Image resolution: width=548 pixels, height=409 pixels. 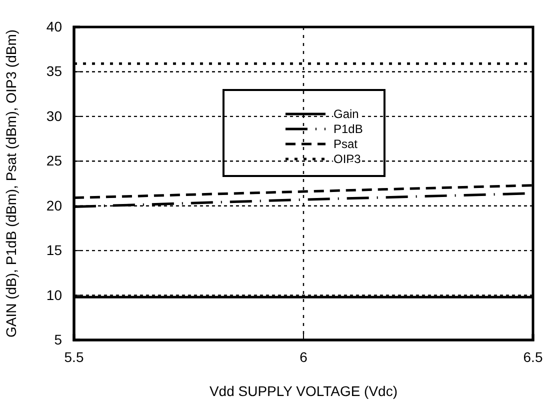 What do you see at coordinates (54, 250) in the screenshot?
I see `y-tick-label: 15` at bounding box center [54, 250].